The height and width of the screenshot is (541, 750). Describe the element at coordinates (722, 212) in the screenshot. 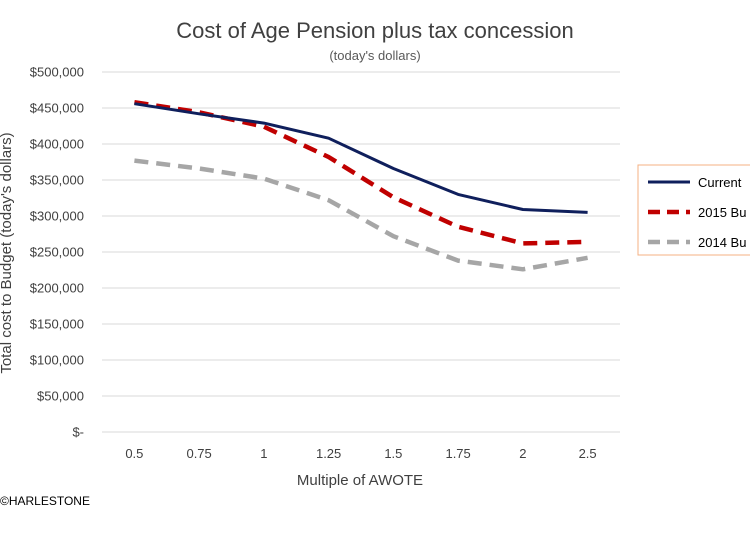

I see `legend-label: 2015 Bu` at that location.